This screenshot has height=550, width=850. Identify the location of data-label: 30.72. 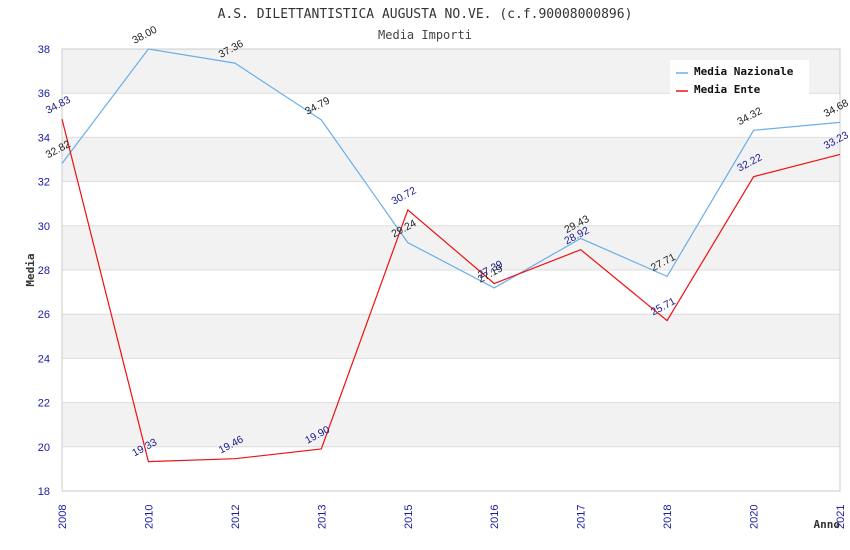
(404, 196).